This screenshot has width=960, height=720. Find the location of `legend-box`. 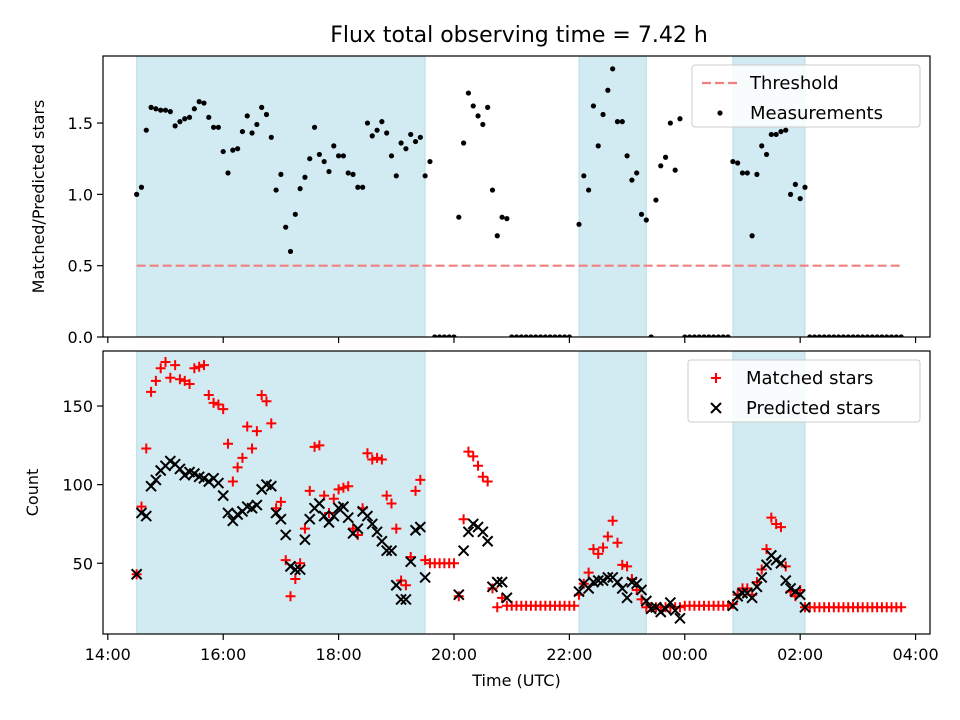

legend-box is located at coordinates (804, 391).